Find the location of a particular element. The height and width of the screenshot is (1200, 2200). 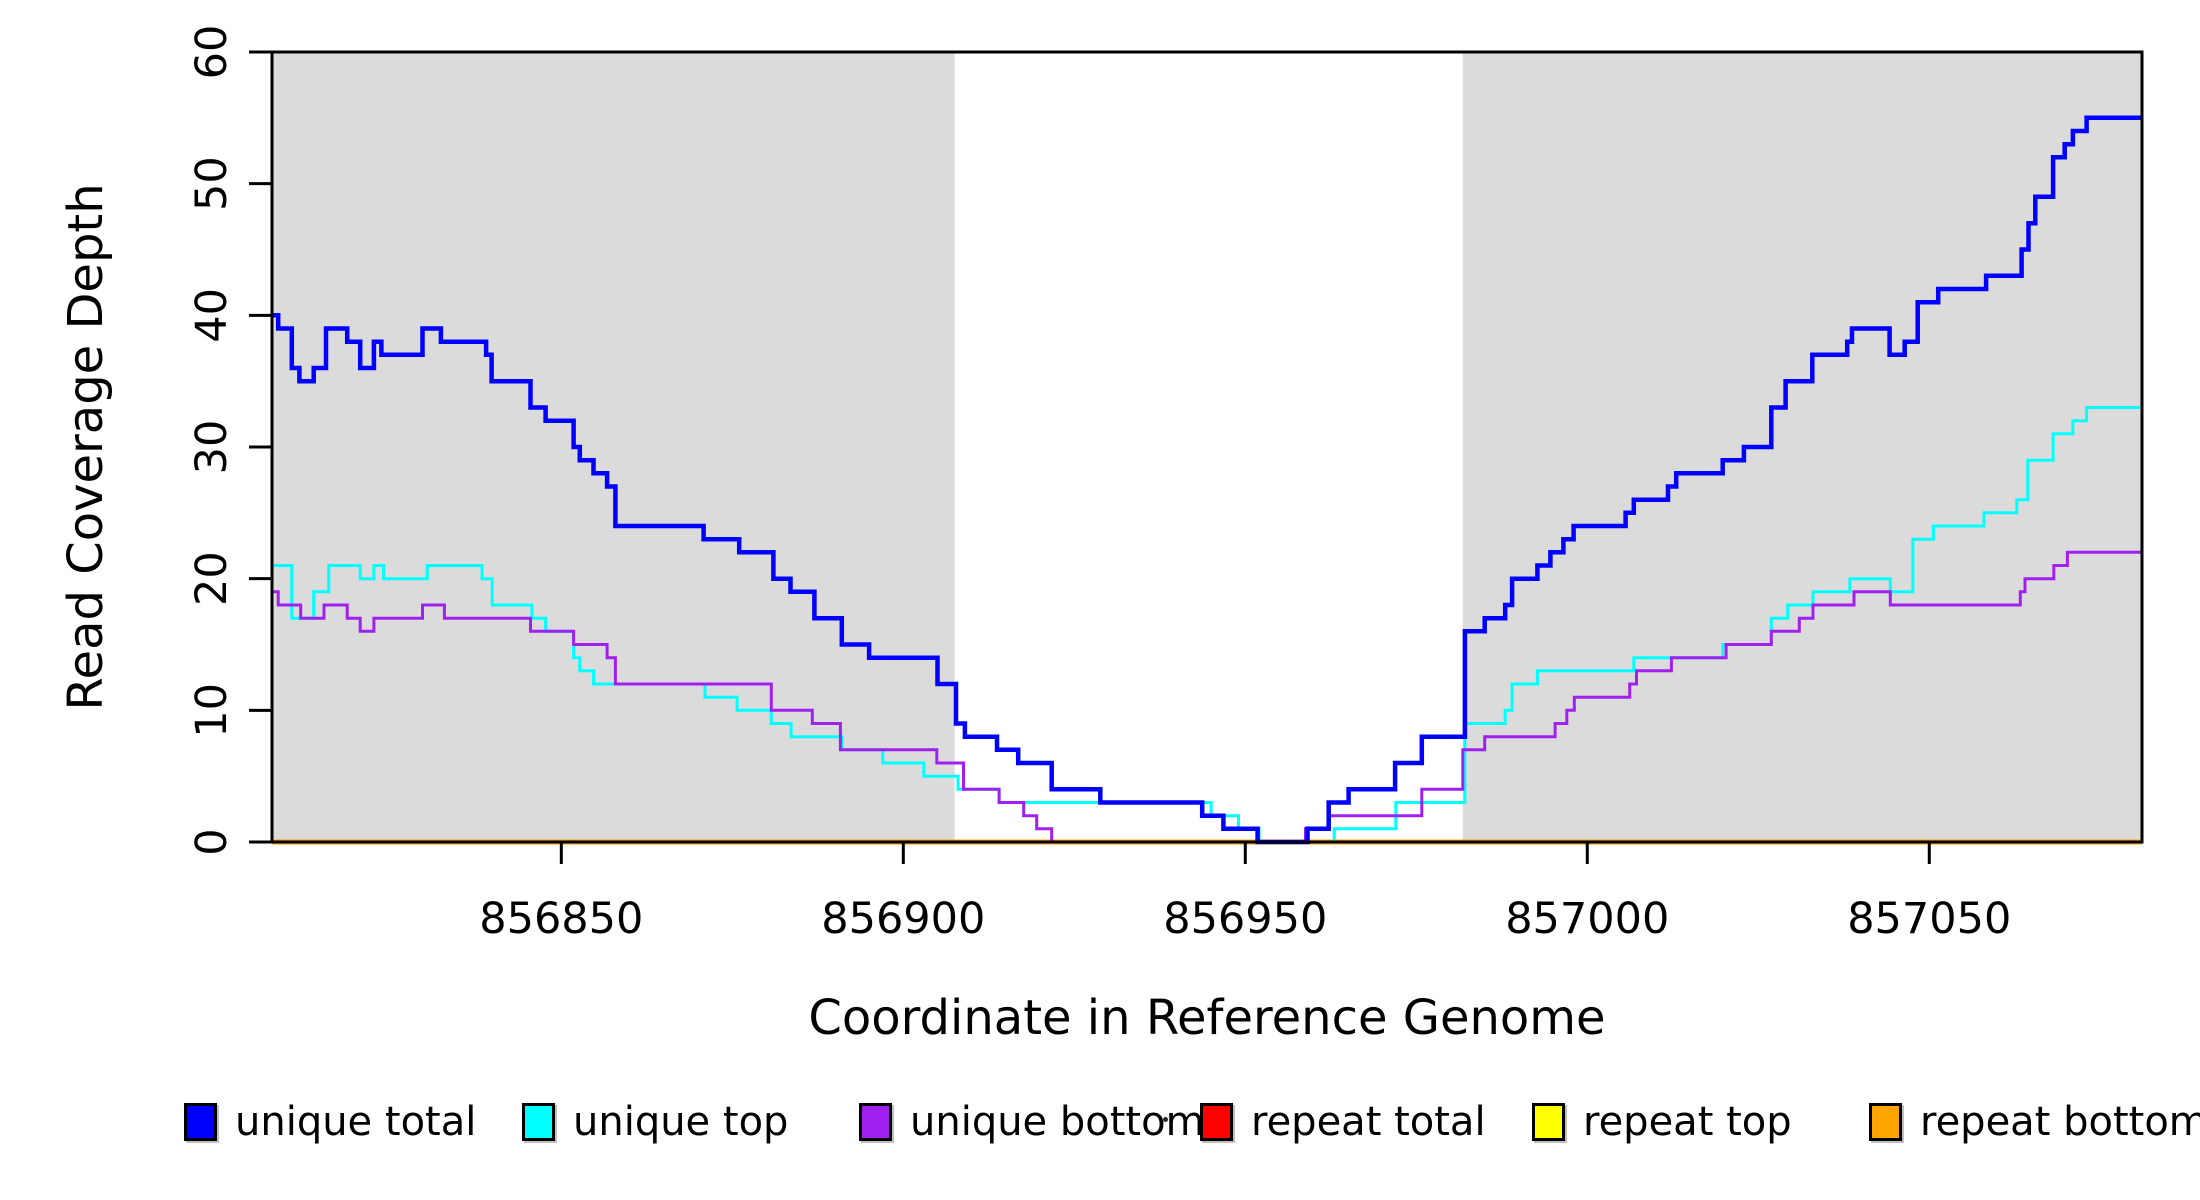

x-axis-title: Coordinate in Reference Genome is located at coordinates (1206, 1018).